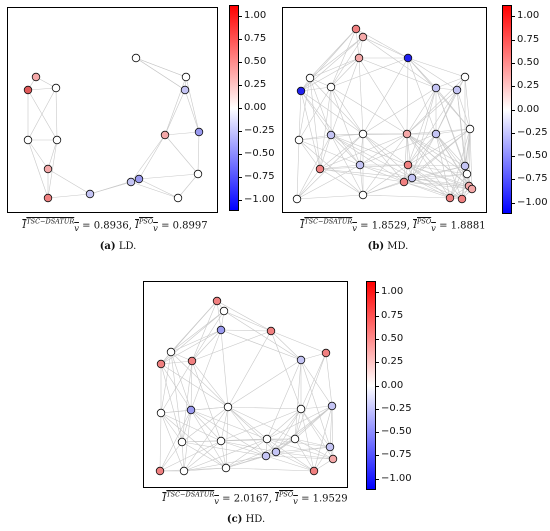 The height and width of the screenshot is (531, 550). What do you see at coordinates (529, 155) in the screenshot?
I see `colorbar-tick-label: −0.50` at bounding box center [529, 155].